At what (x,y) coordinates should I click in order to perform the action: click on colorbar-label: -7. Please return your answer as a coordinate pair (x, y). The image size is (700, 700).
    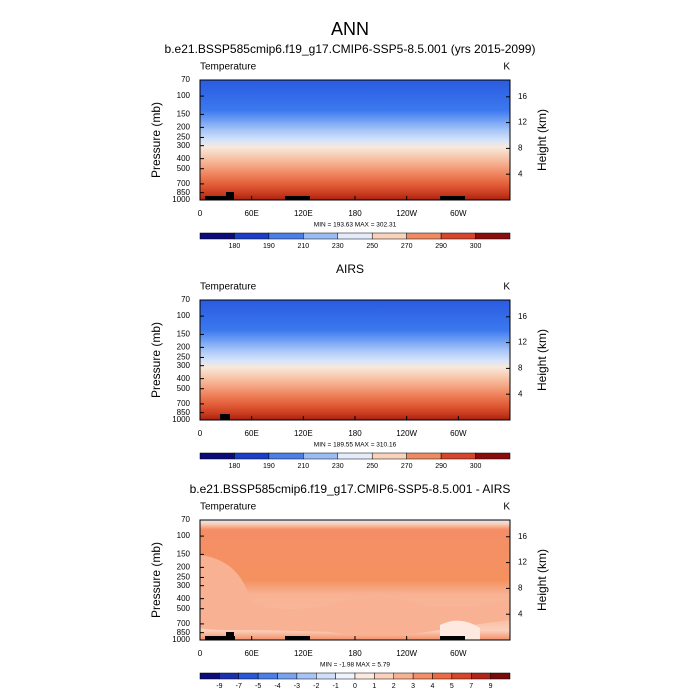
    Looking at the image, I should click on (239, 686).